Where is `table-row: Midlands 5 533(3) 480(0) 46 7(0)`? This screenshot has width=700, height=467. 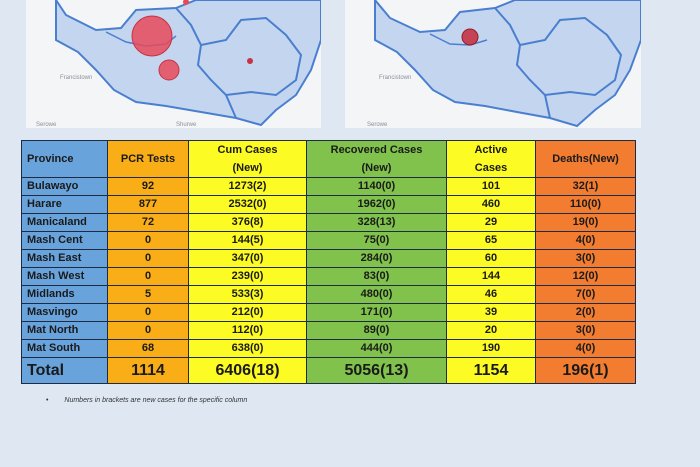 table-row: Midlands 5 533(3) 480(0) 46 7(0) is located at coordinates (328, 294).